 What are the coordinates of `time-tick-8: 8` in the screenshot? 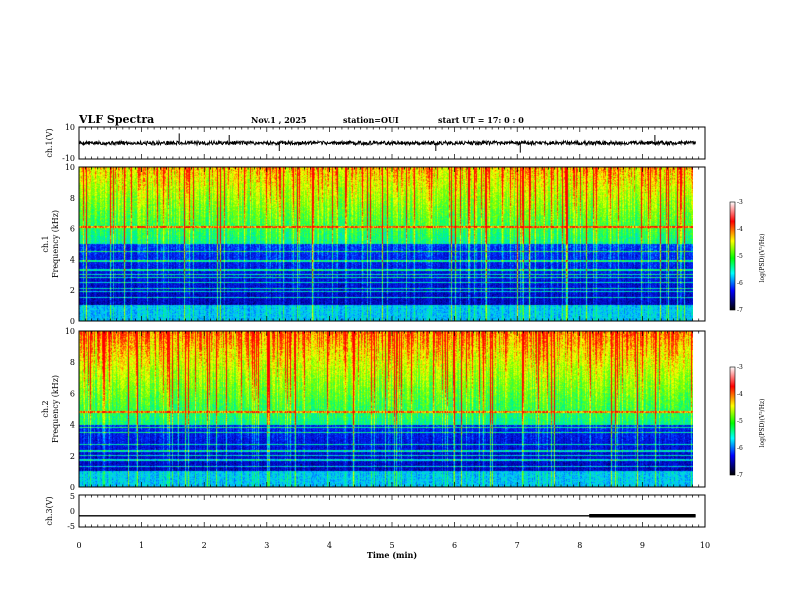 It's located at (579, 545).